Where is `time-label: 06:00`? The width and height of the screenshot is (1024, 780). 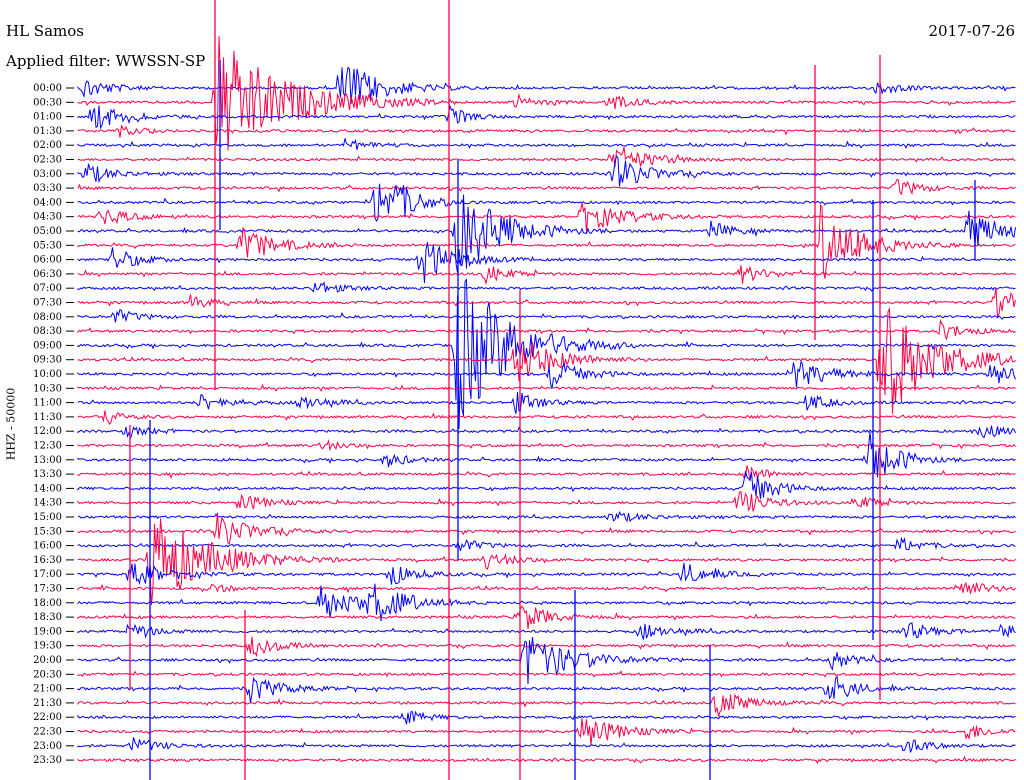
time-label: 06:00 is located at coordinates (47, 260).